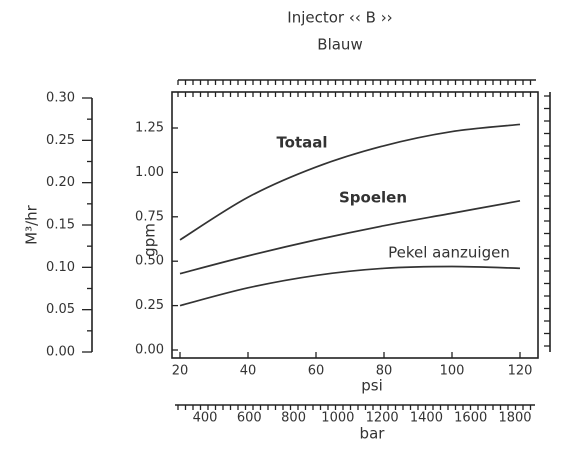 Image resolution: width=563 pixels, height=457 pixels. What do you see at coordinates (339, 45) in the screenshot?
I see `chart-subtitle: Blauw` at bounding box center [339, 45].